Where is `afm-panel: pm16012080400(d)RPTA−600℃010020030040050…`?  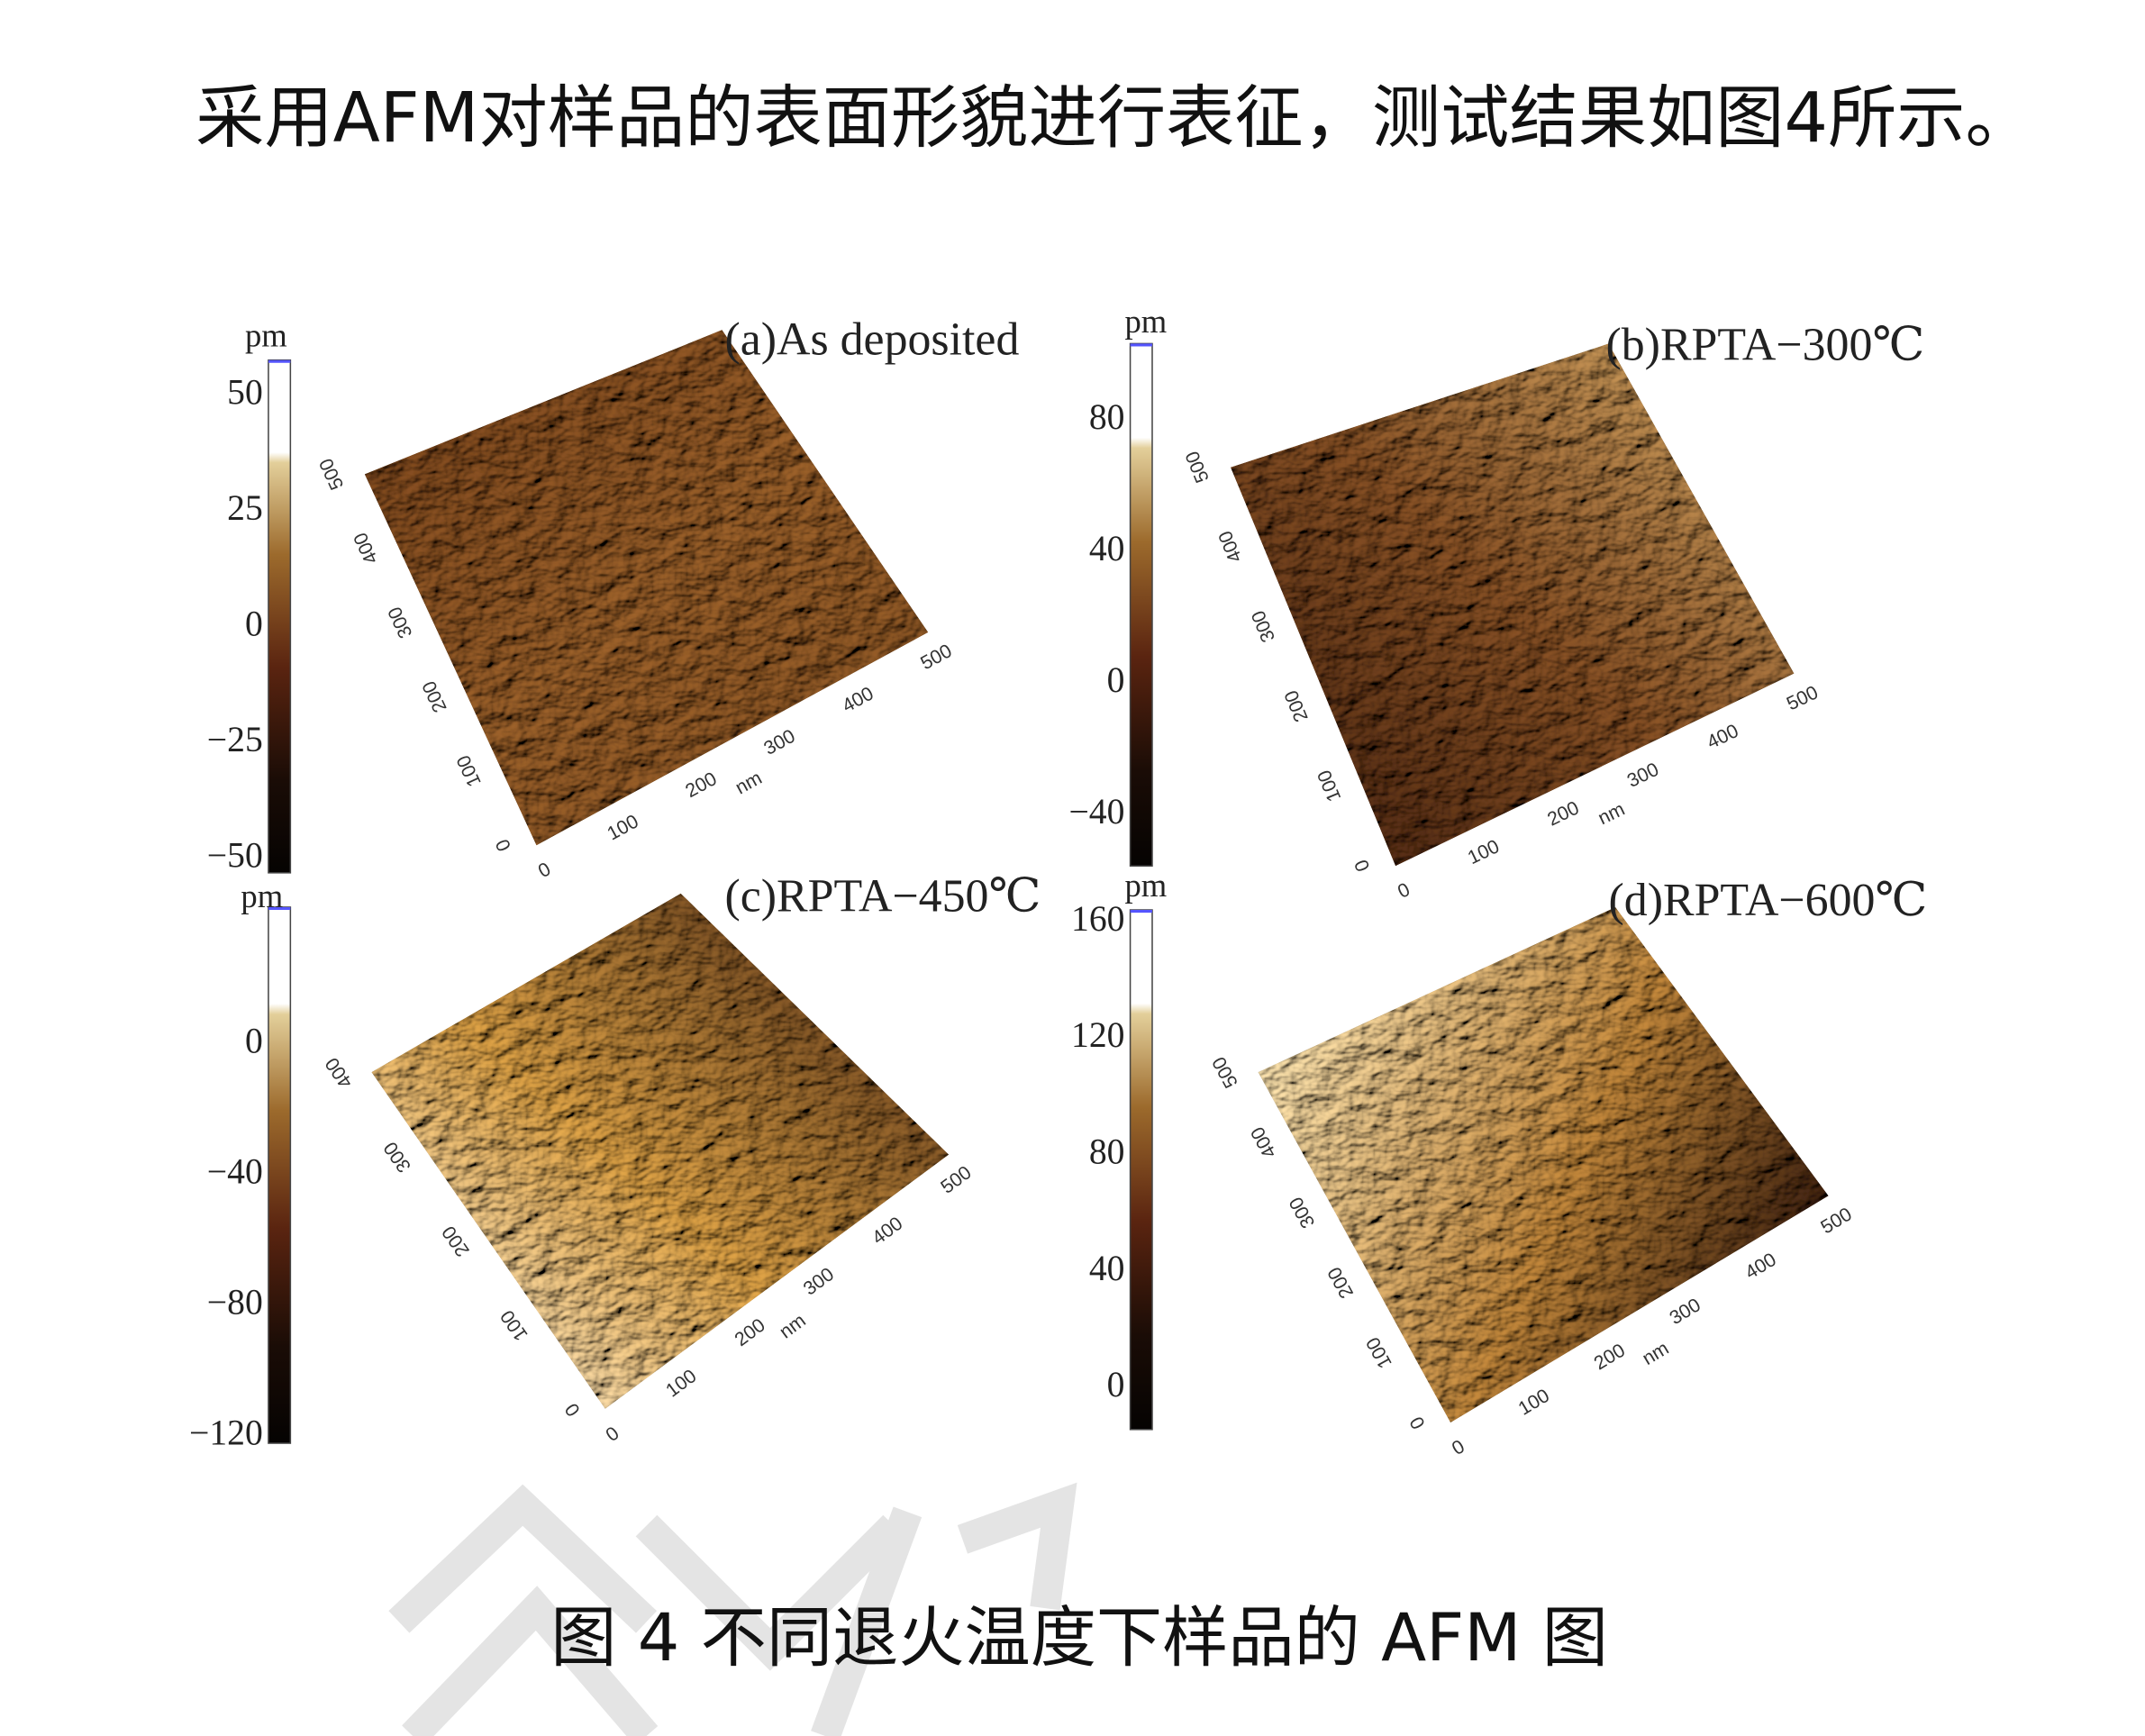
afm-panel: pm16012080400(d)RPTA−600℃010020030040050… is located at coordinates (1499, 1163).